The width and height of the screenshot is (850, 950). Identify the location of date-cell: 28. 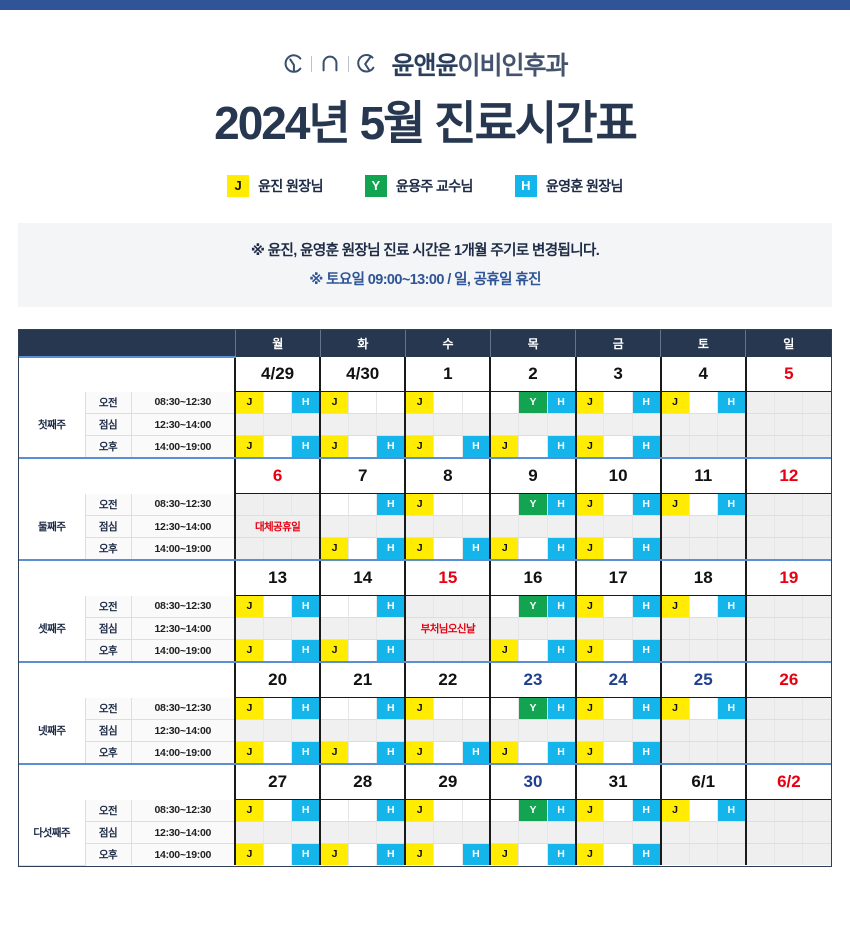
(362, 782).